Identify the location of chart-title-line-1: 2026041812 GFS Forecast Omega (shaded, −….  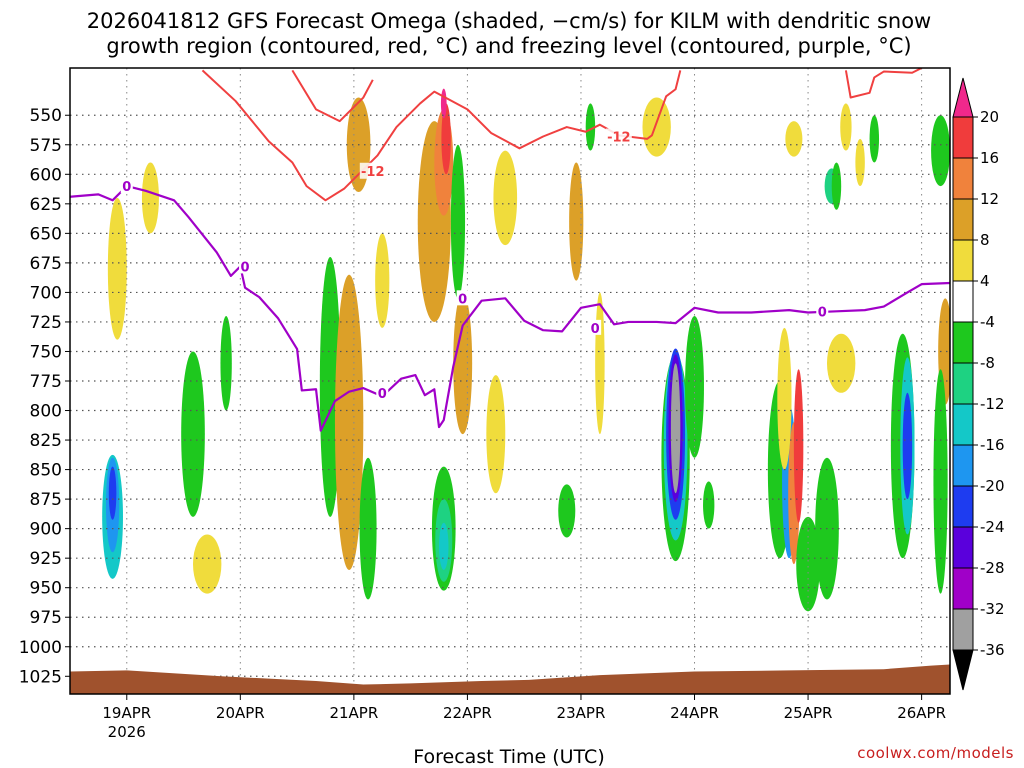
(509, 21).